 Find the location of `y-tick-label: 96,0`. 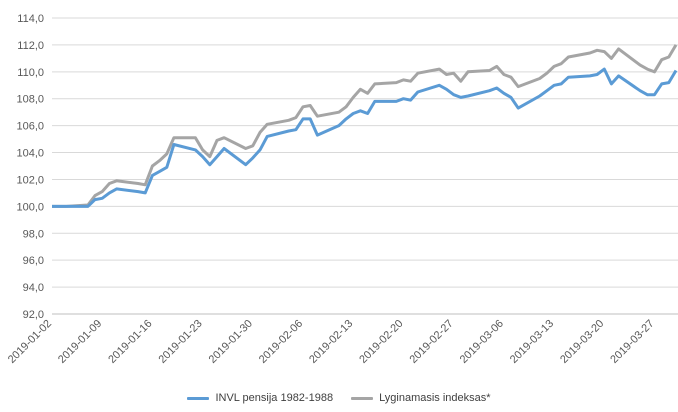

y-tick-label: 96,0 is located at coordinates (33, 261).